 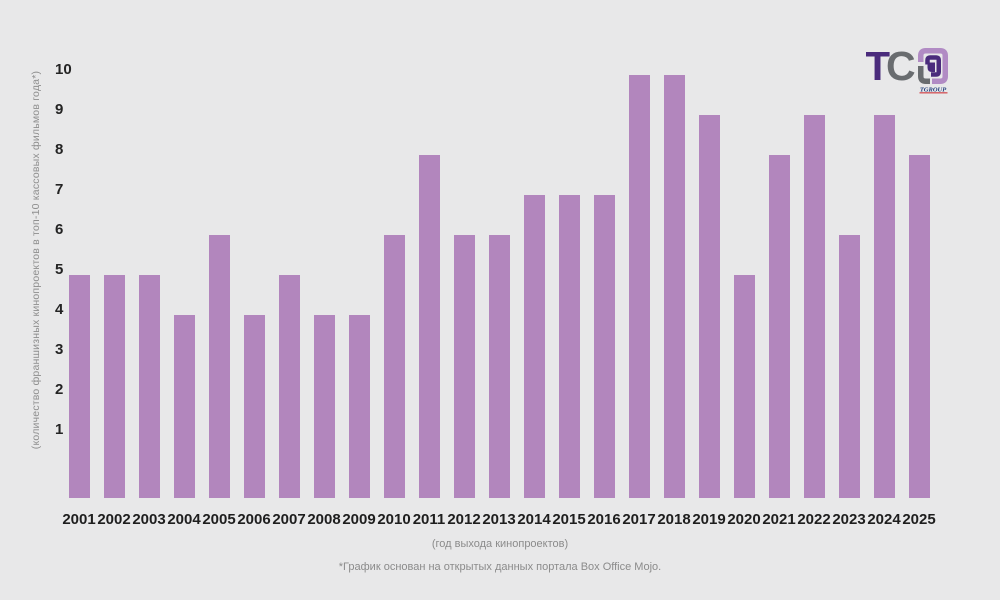 What do you see at coordinates (779, 519) in the screenshot?
I see `x-tick-label-2021: 2021` at bounding box center [779, 519].